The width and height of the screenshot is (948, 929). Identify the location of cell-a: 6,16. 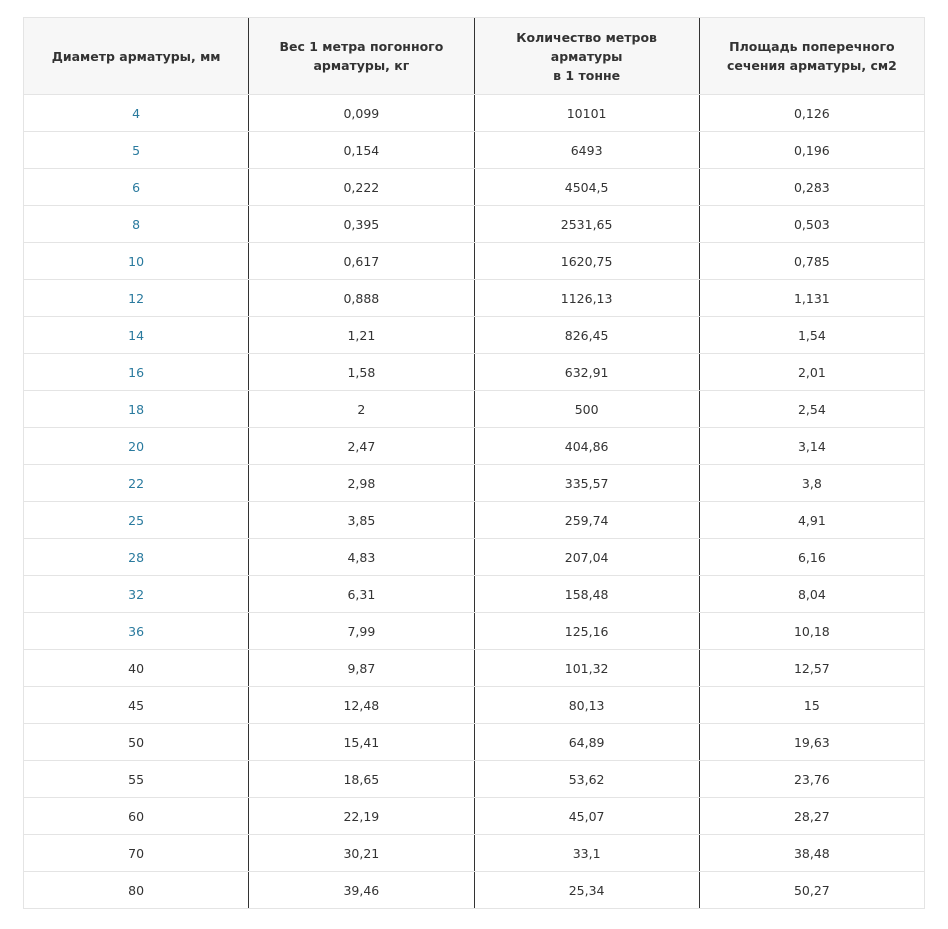
(812, 557).